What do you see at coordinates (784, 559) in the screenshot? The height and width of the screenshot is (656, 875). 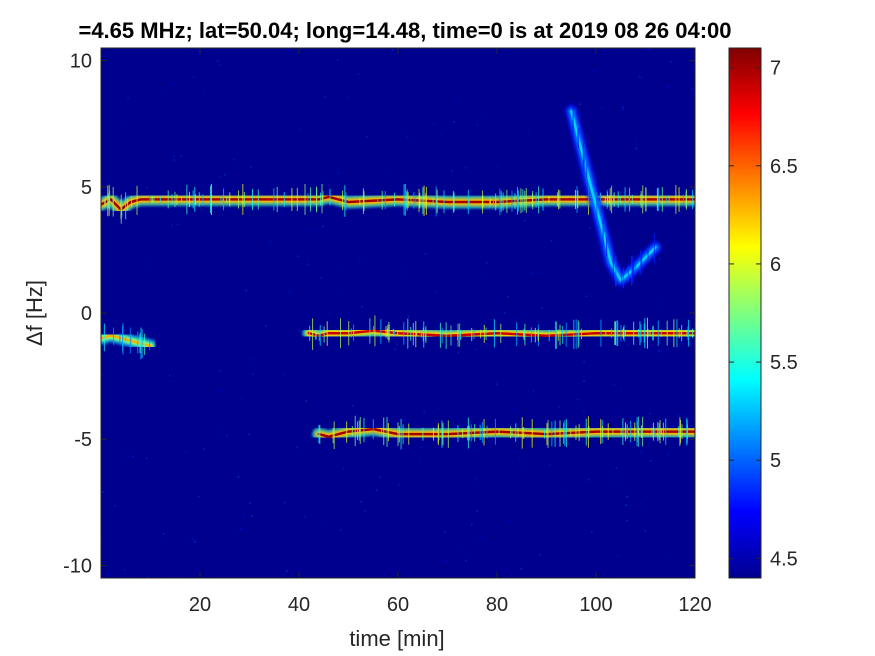 I see `colorbar-tick-label: 4.5` at bounding box center [784, 559].